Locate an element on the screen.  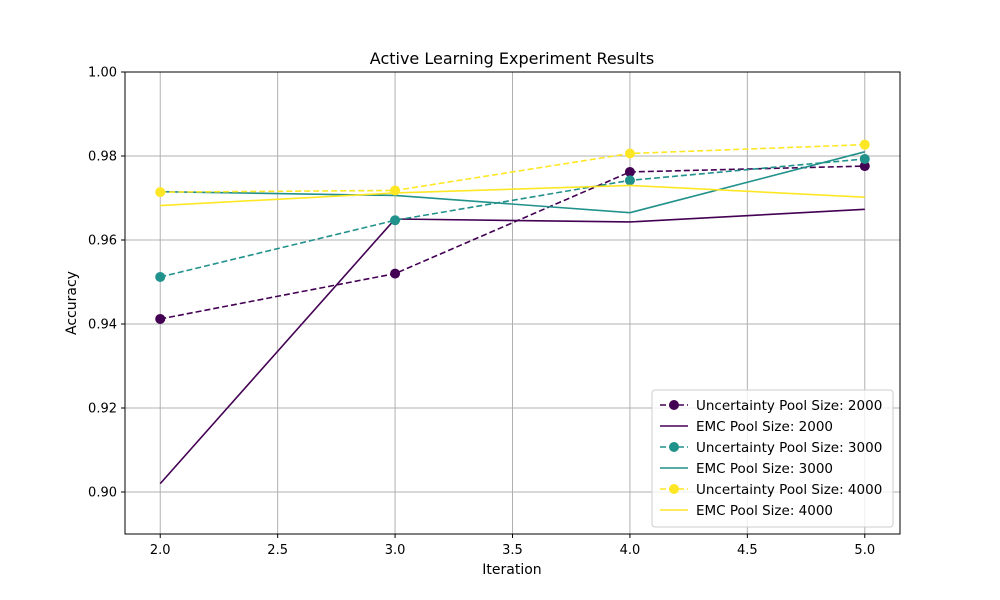
y-tick-label: 0.94 is located at coordinates (102, 325).